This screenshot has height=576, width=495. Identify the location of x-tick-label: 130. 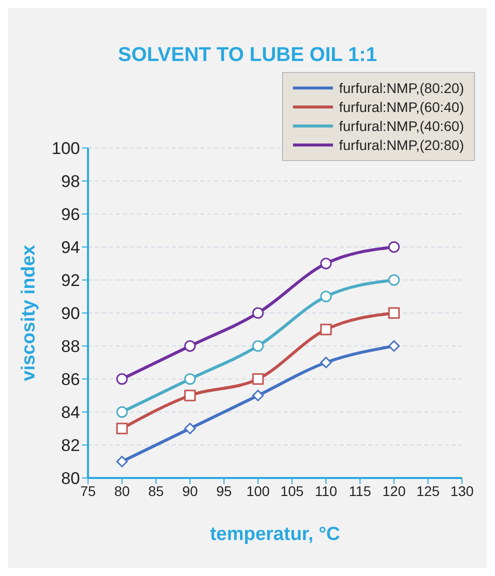
(462, 490).